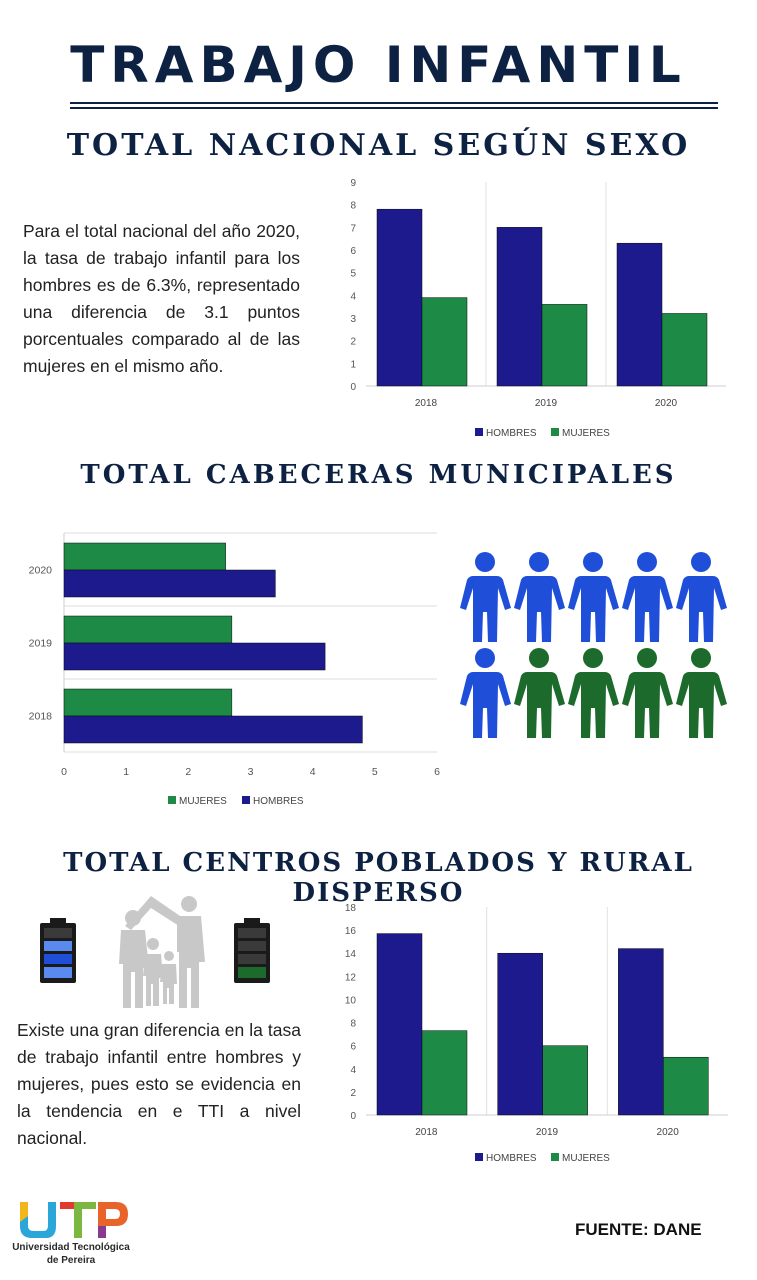 The image size is (757, 1280). I want to click on title-rule-top, so click(394, 103).